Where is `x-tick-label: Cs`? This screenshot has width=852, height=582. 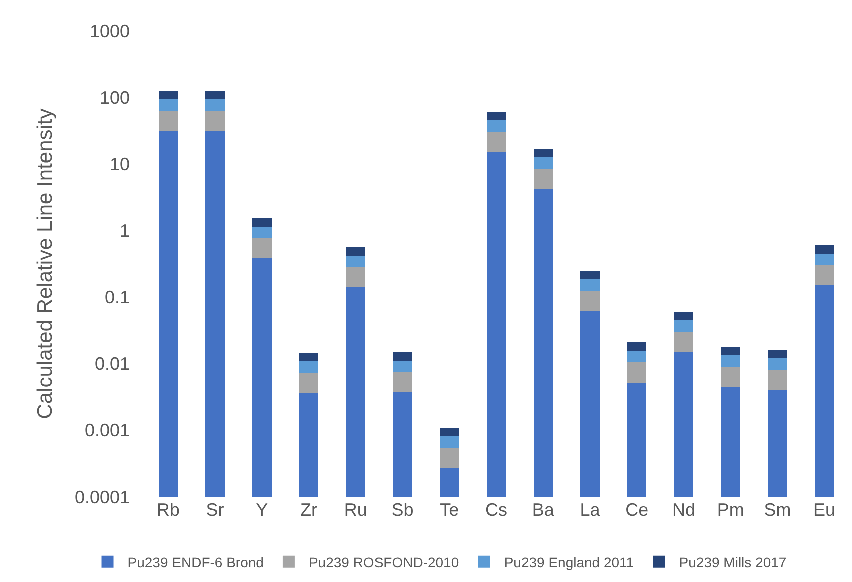 x-tick-label: Cs is located at coordinates (497, 510).